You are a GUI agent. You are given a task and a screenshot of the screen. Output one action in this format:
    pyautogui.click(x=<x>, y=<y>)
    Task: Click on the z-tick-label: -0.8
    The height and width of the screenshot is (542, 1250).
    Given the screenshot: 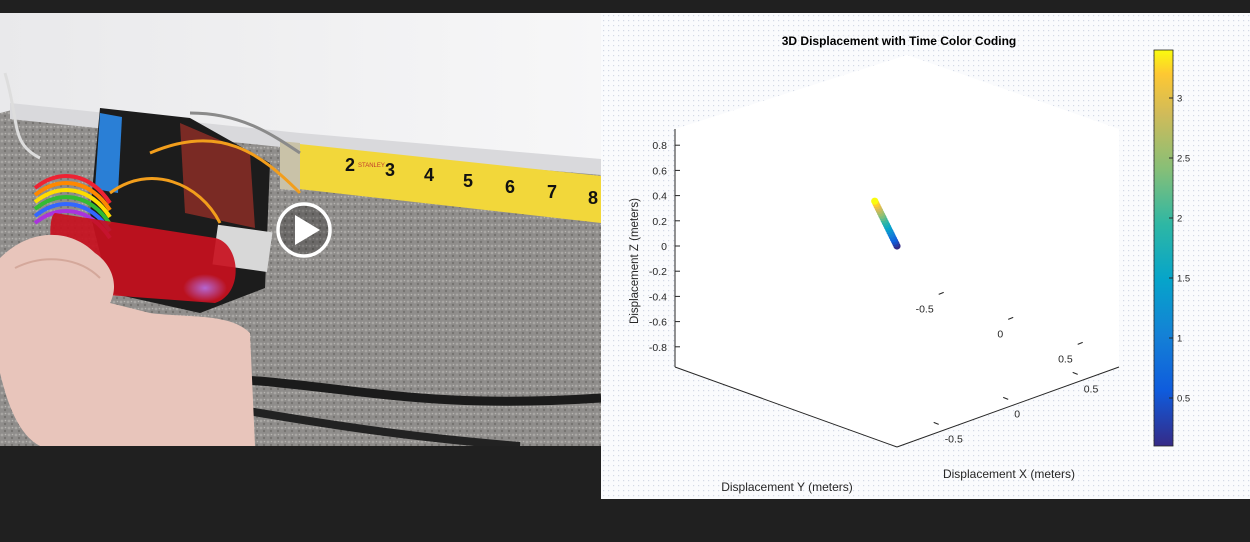 What is the action you would take?
    pyautogui.click(x=658, y=348)
    